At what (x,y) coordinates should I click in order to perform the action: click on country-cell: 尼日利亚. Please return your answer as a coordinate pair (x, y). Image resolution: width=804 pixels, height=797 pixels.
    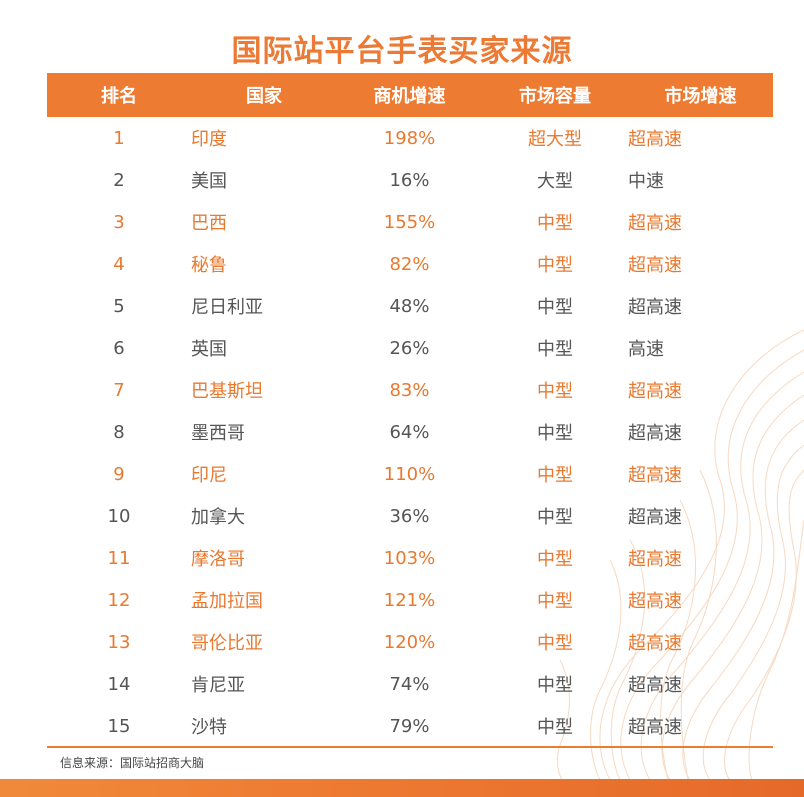
    Looking at the image, I should click on (227, 307).